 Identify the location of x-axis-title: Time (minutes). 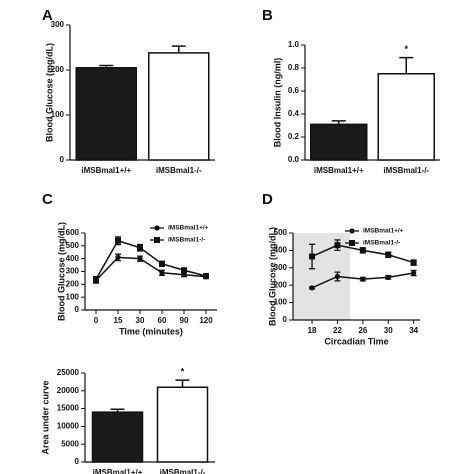
(151, 331).